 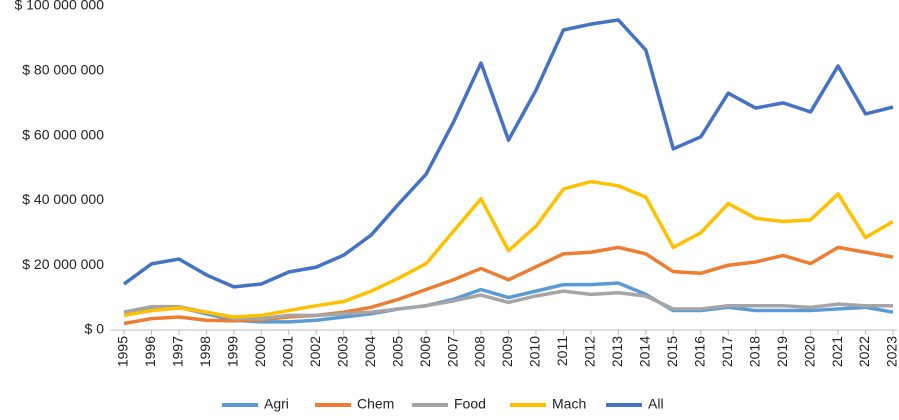 What do you see at coordinates (470, 404) in the screenshot?
I see `legend-label: Food` at bounding box center [470, 404].